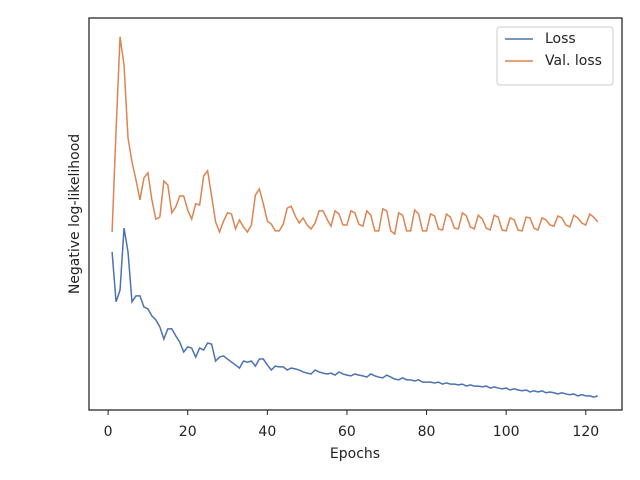 The width and height of the screenshot is (640, 480). I want to click on legend-label: Val. loss, so click(573, 61).